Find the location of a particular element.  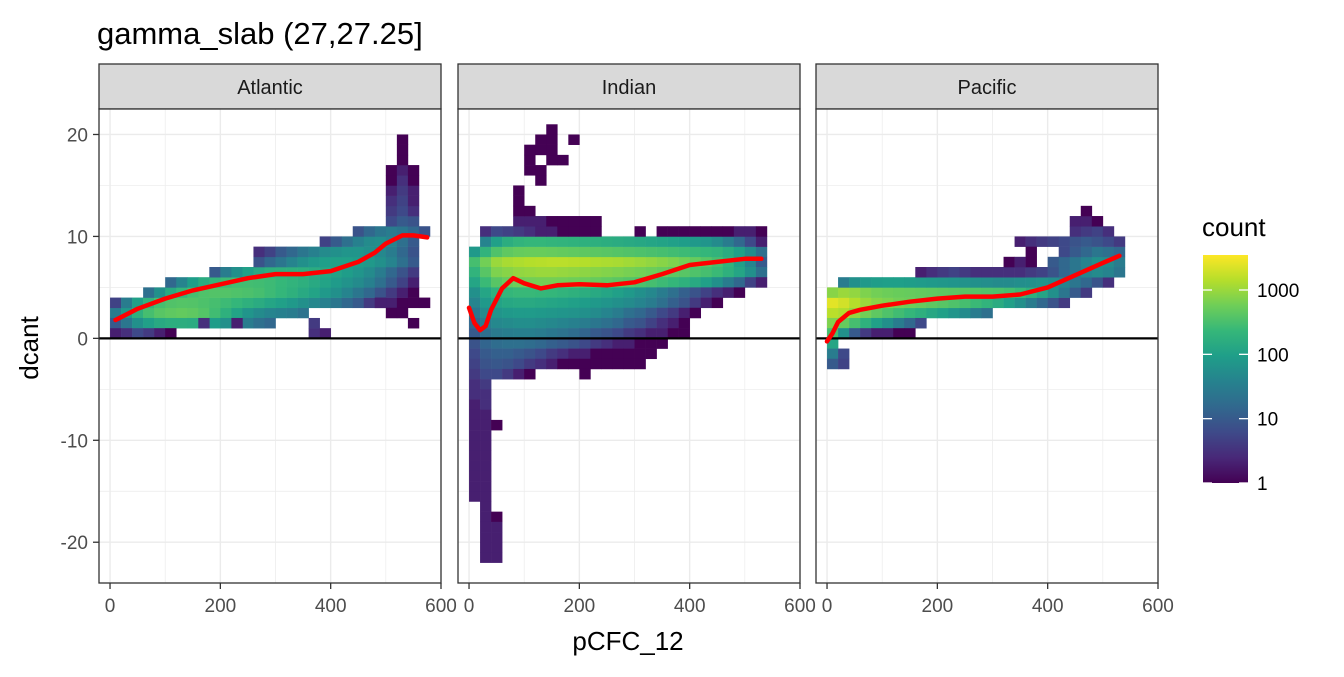

x-tick-label: 0 is located at coordinates (469, 606).